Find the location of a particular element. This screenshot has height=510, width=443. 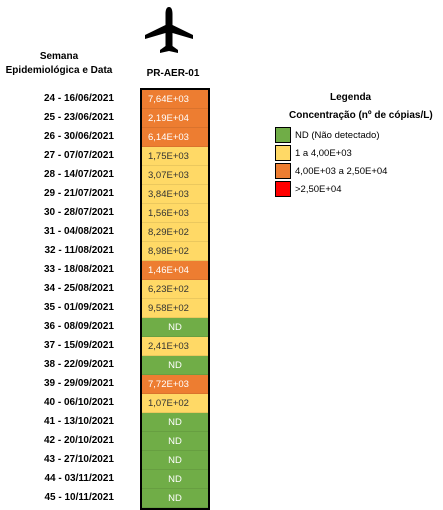

week-label: 40 - 06/10/2021 is located at coordinates (78, 402).